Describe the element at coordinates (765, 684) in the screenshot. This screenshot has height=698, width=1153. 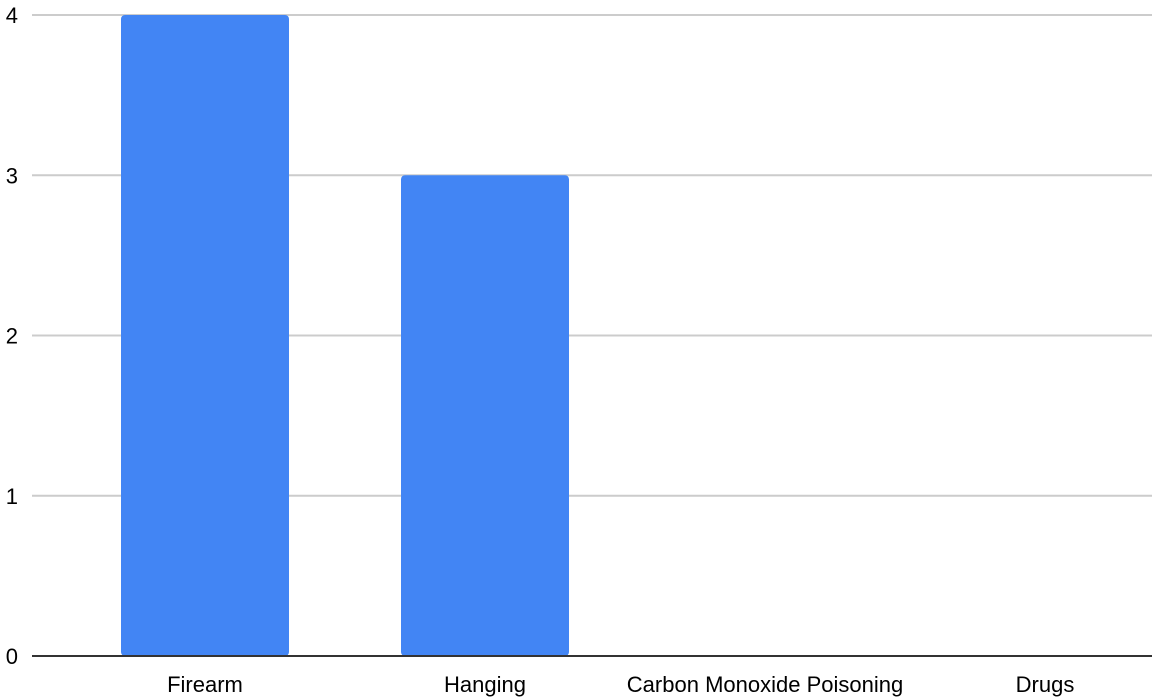
I see `x-tick-label: Carbon Monoxide Poisoning` at that location.